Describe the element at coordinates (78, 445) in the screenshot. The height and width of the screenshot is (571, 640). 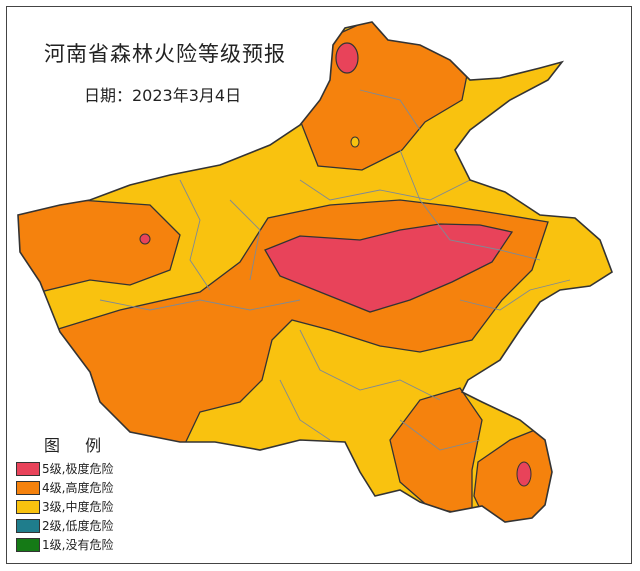
I see `legend-title: 图 例` at that location.